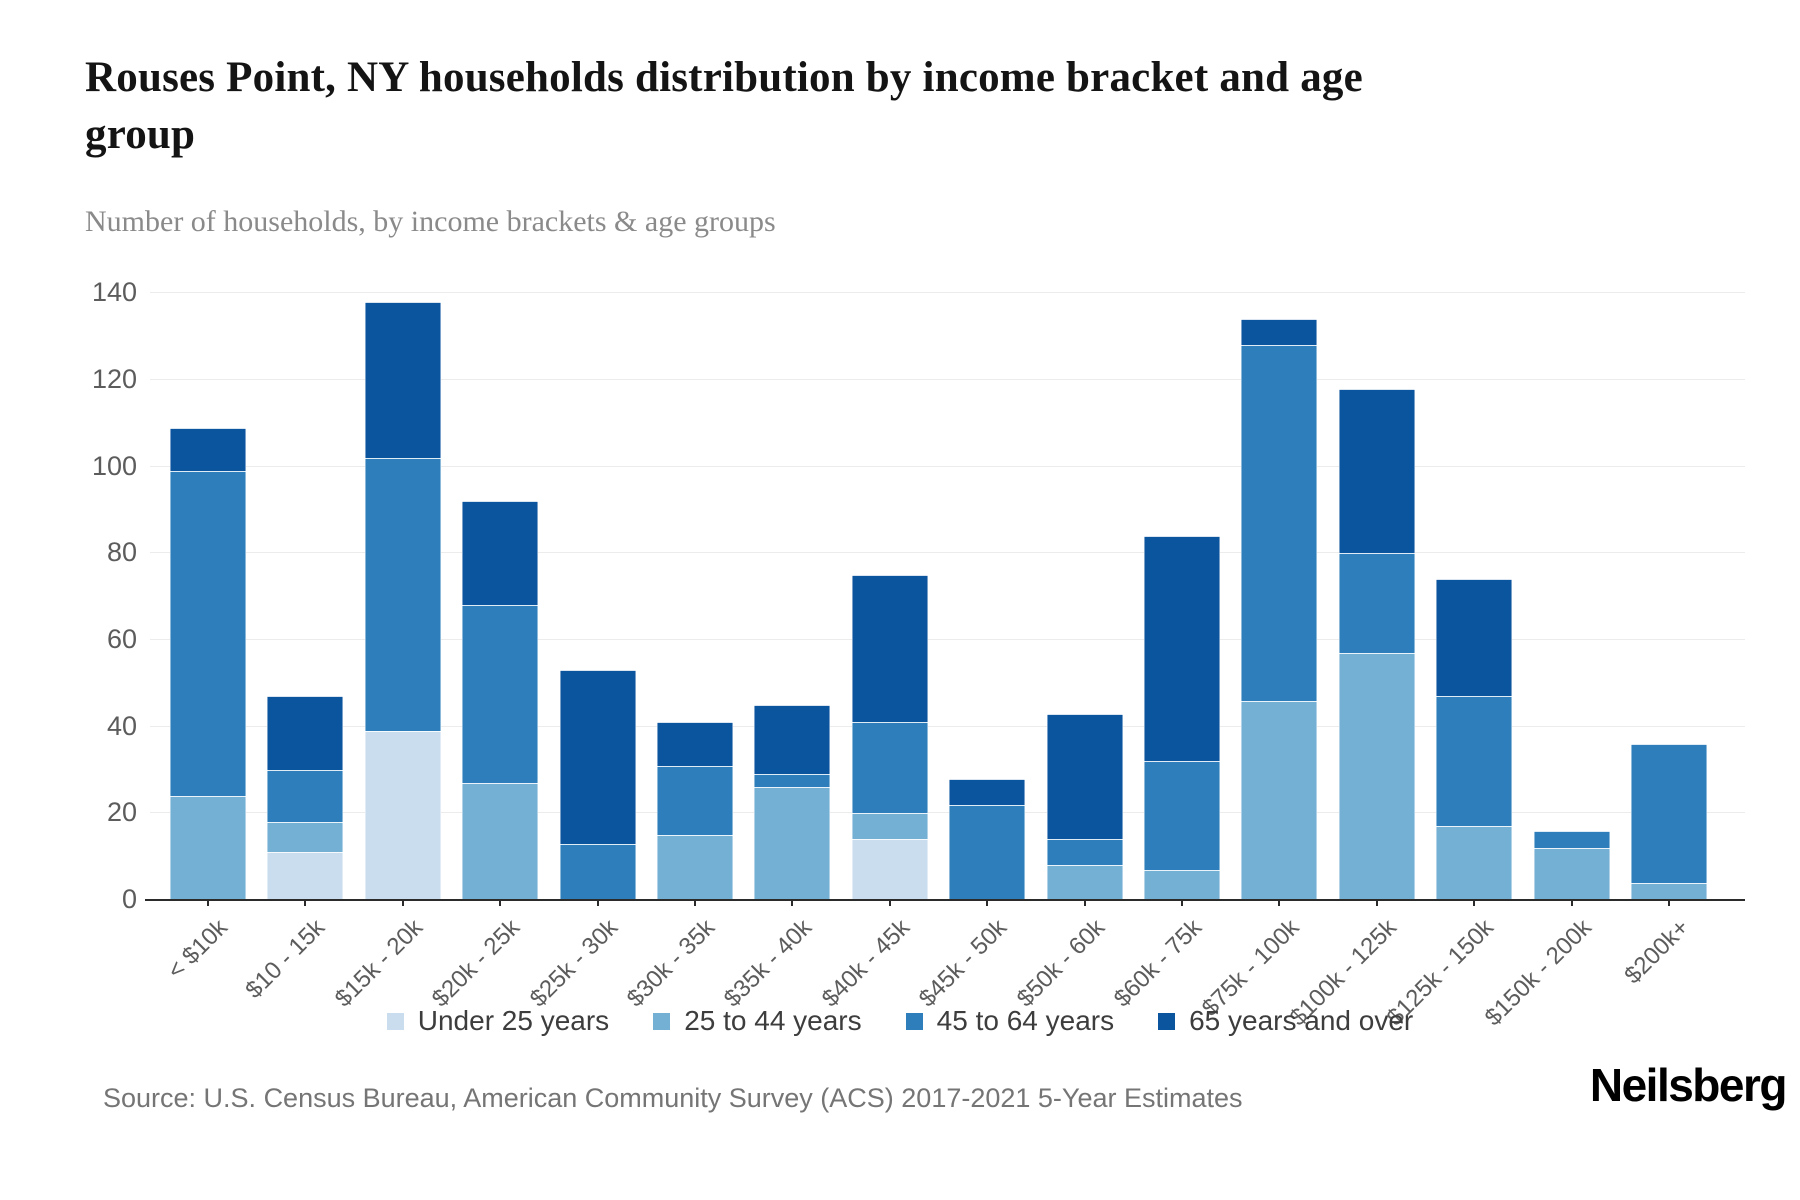 This screenshot has width=1800, height=1200. I want to click on bar-20k-25k, so click(500, 700).